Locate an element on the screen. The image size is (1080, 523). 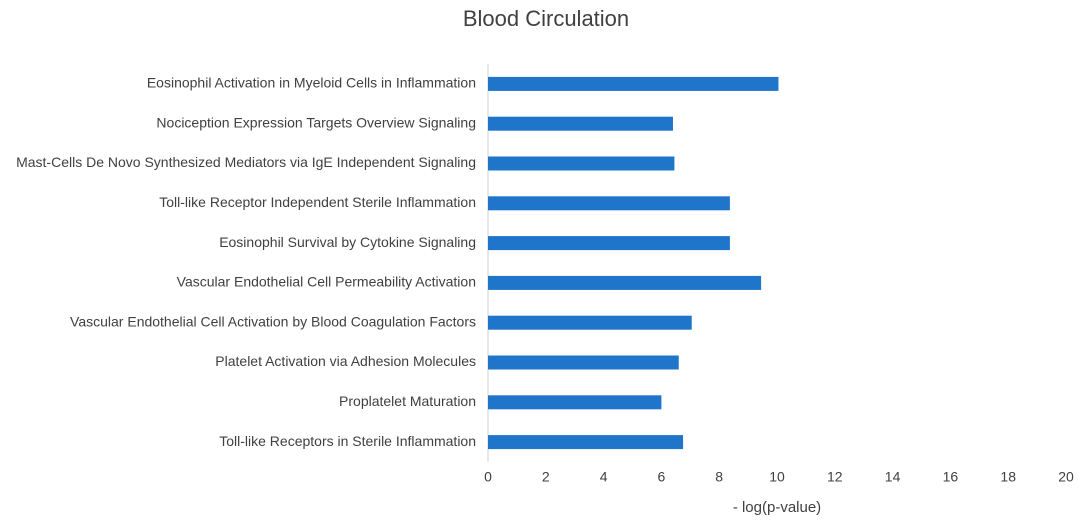
x-tick-label: 0 is located at coordinates (488, 477).